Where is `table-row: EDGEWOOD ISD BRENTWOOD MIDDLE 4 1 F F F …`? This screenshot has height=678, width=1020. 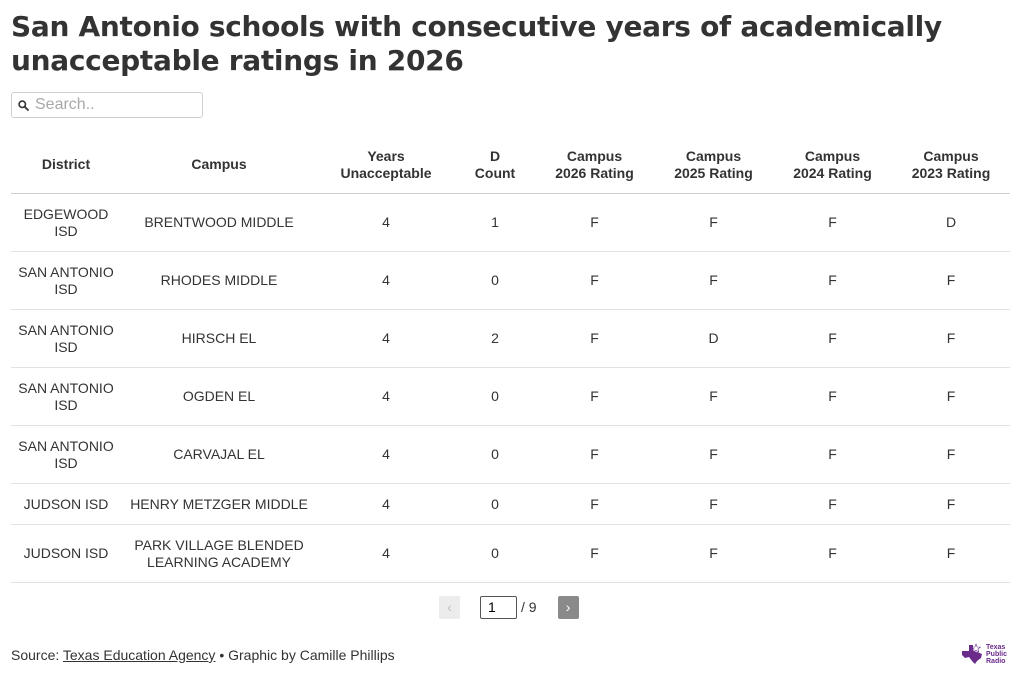 table-row: EDGEWOOD ISD BRENTWOOD MIDDLE 4 1 F F F … is located at coordinates (510, 222).